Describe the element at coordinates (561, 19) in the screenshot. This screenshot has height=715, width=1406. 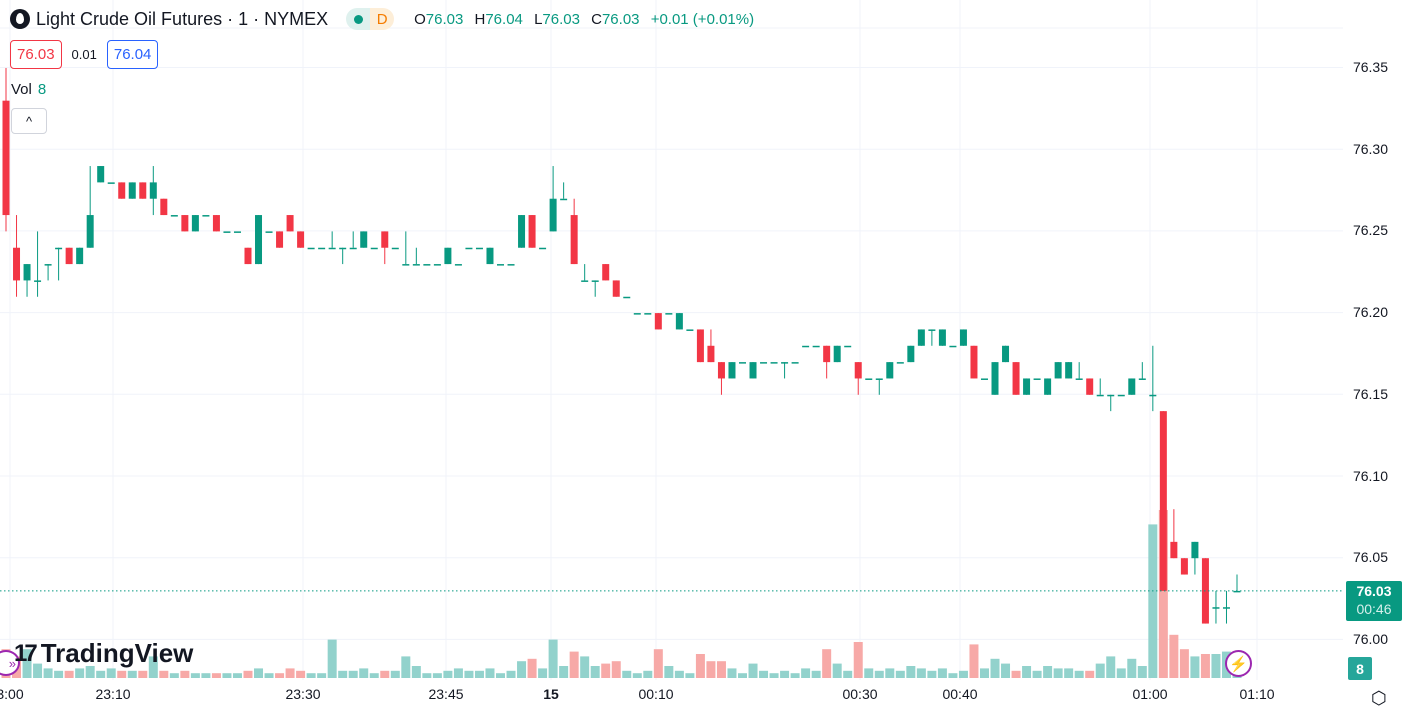
I see `low-value: 76.03` at that location.